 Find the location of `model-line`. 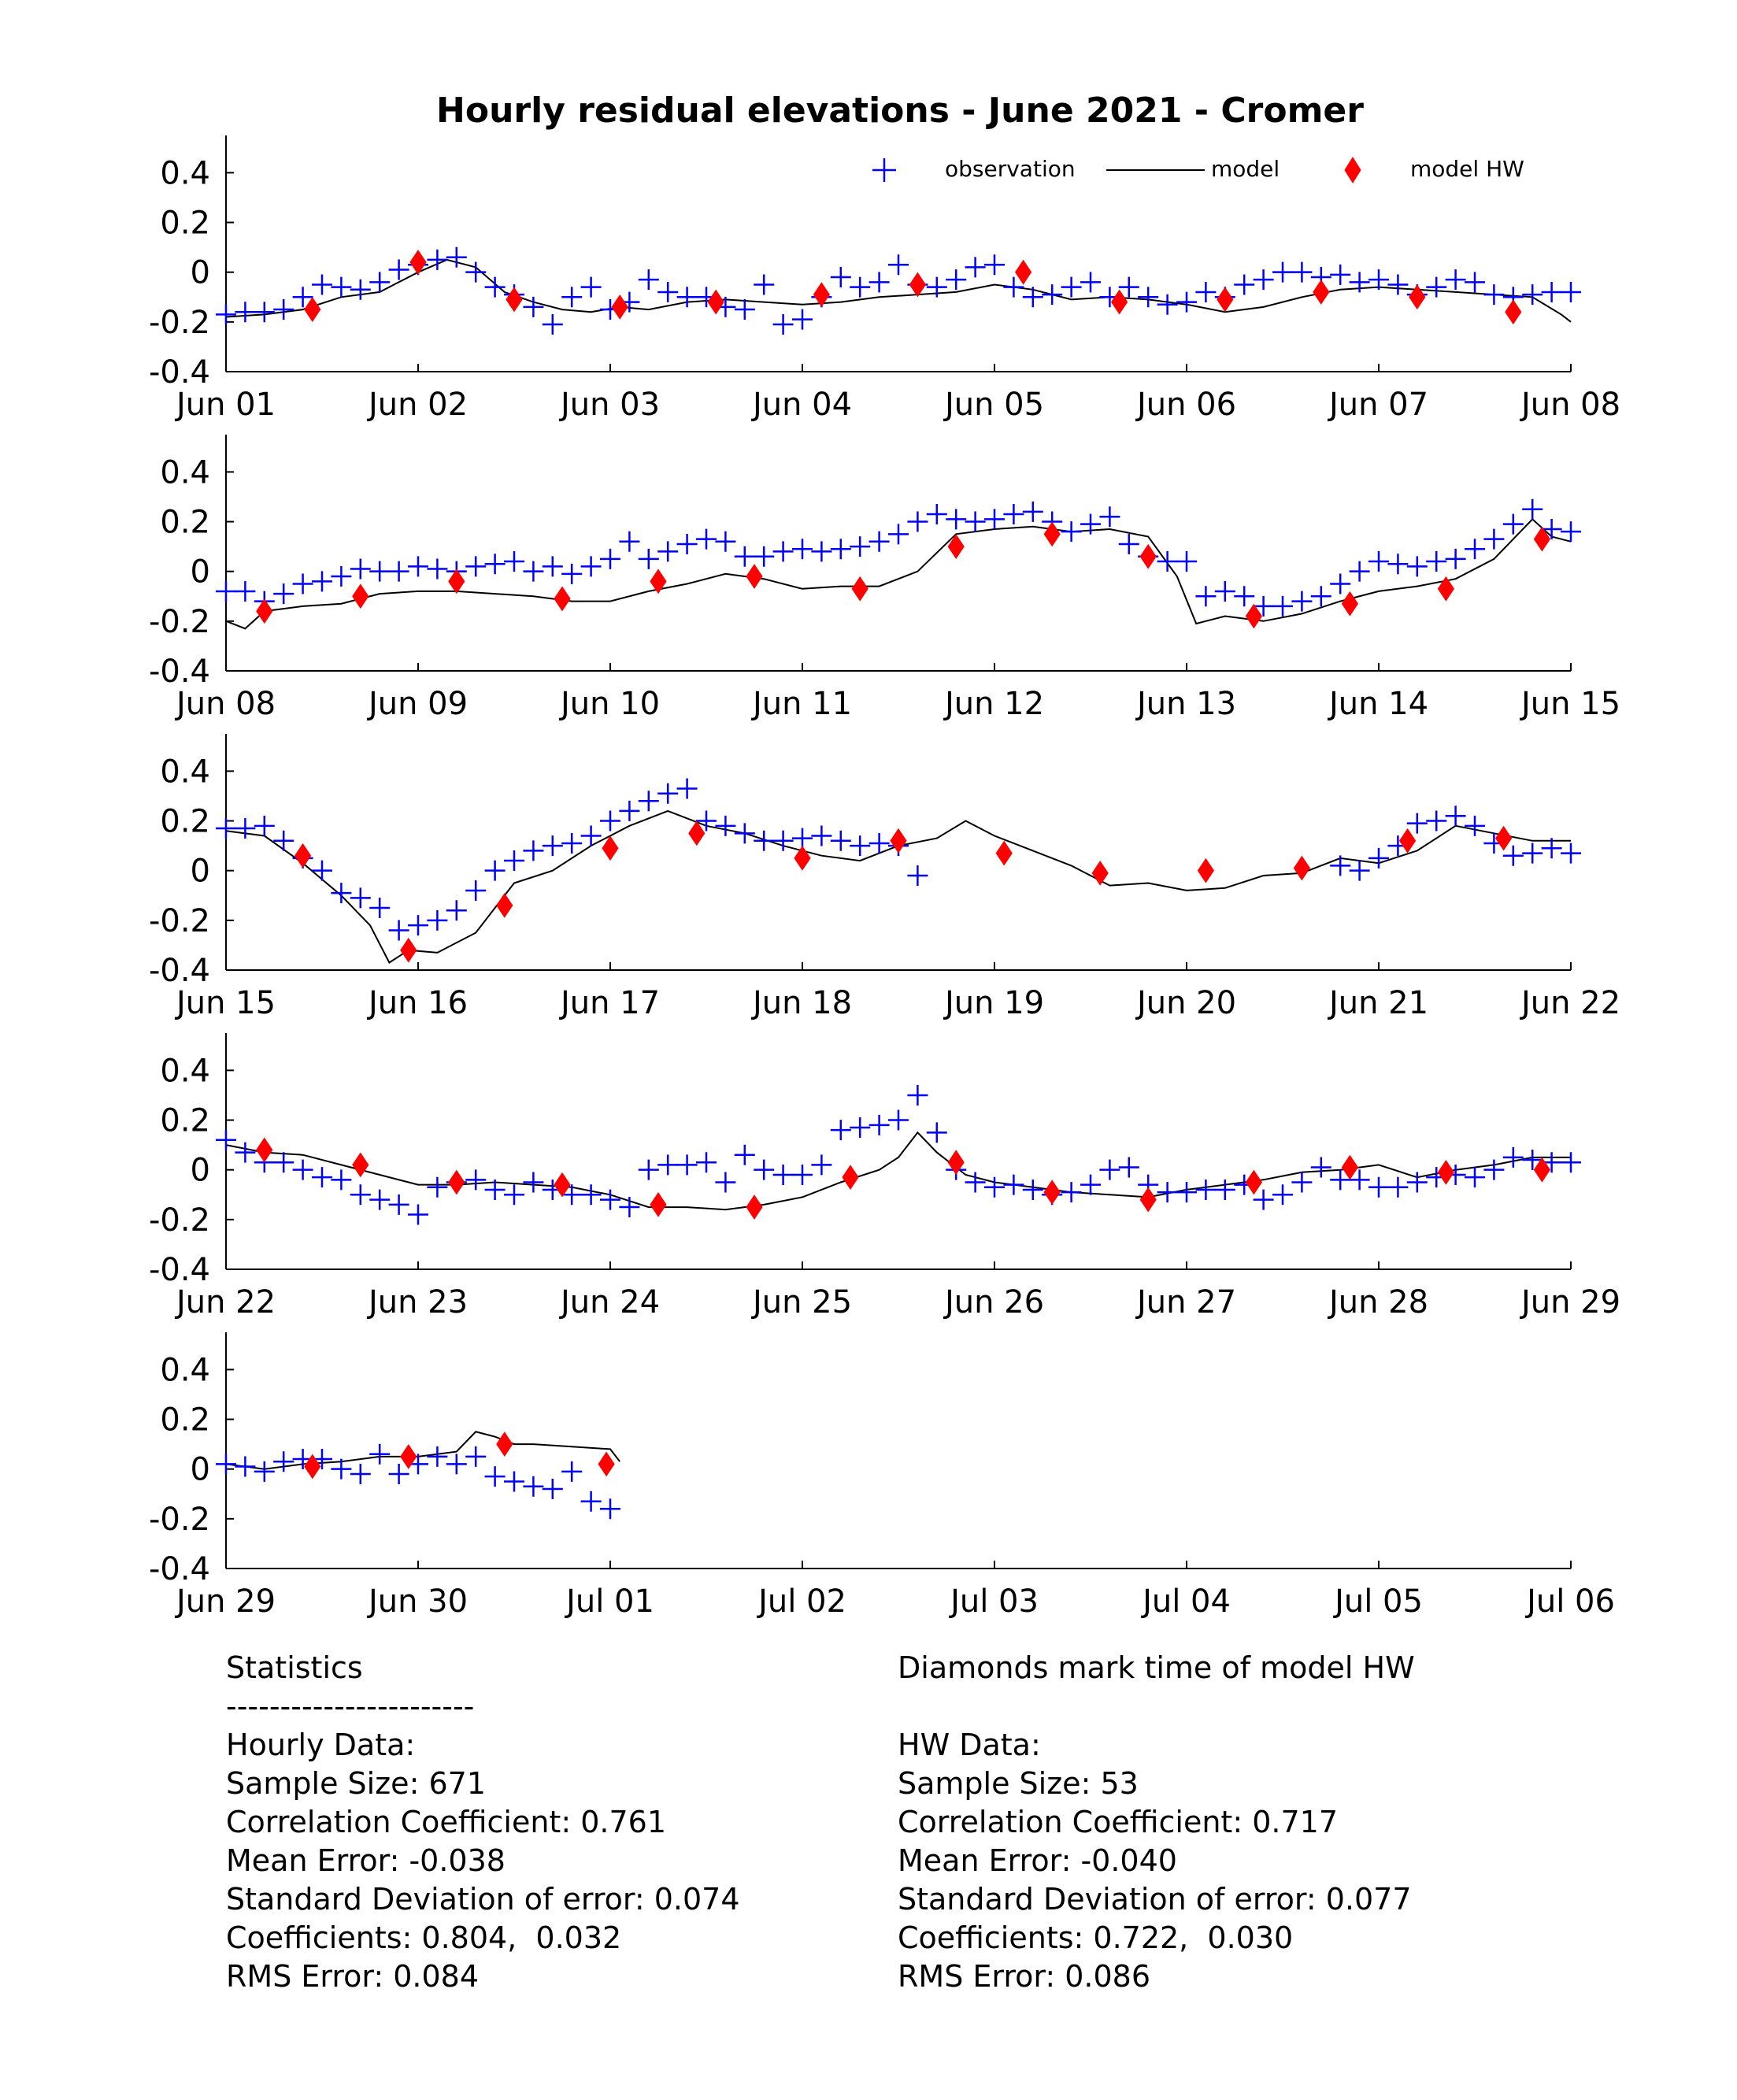

model-line is located at coordinates (898, 574).